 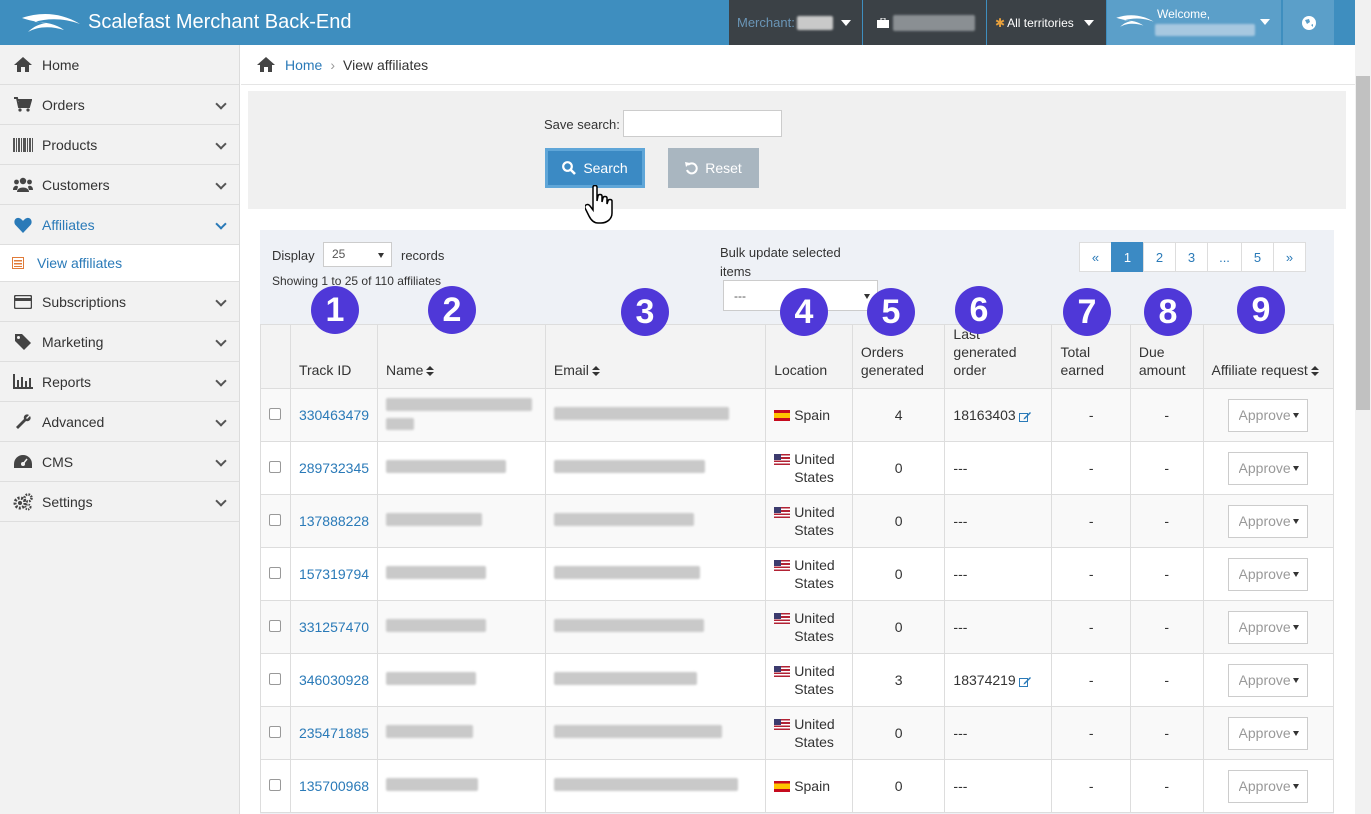 What do you see at coordinates (119, 382) in the screenshot?
I see `sidebar-item-reports: Reports` at bounding box center [119, 382].